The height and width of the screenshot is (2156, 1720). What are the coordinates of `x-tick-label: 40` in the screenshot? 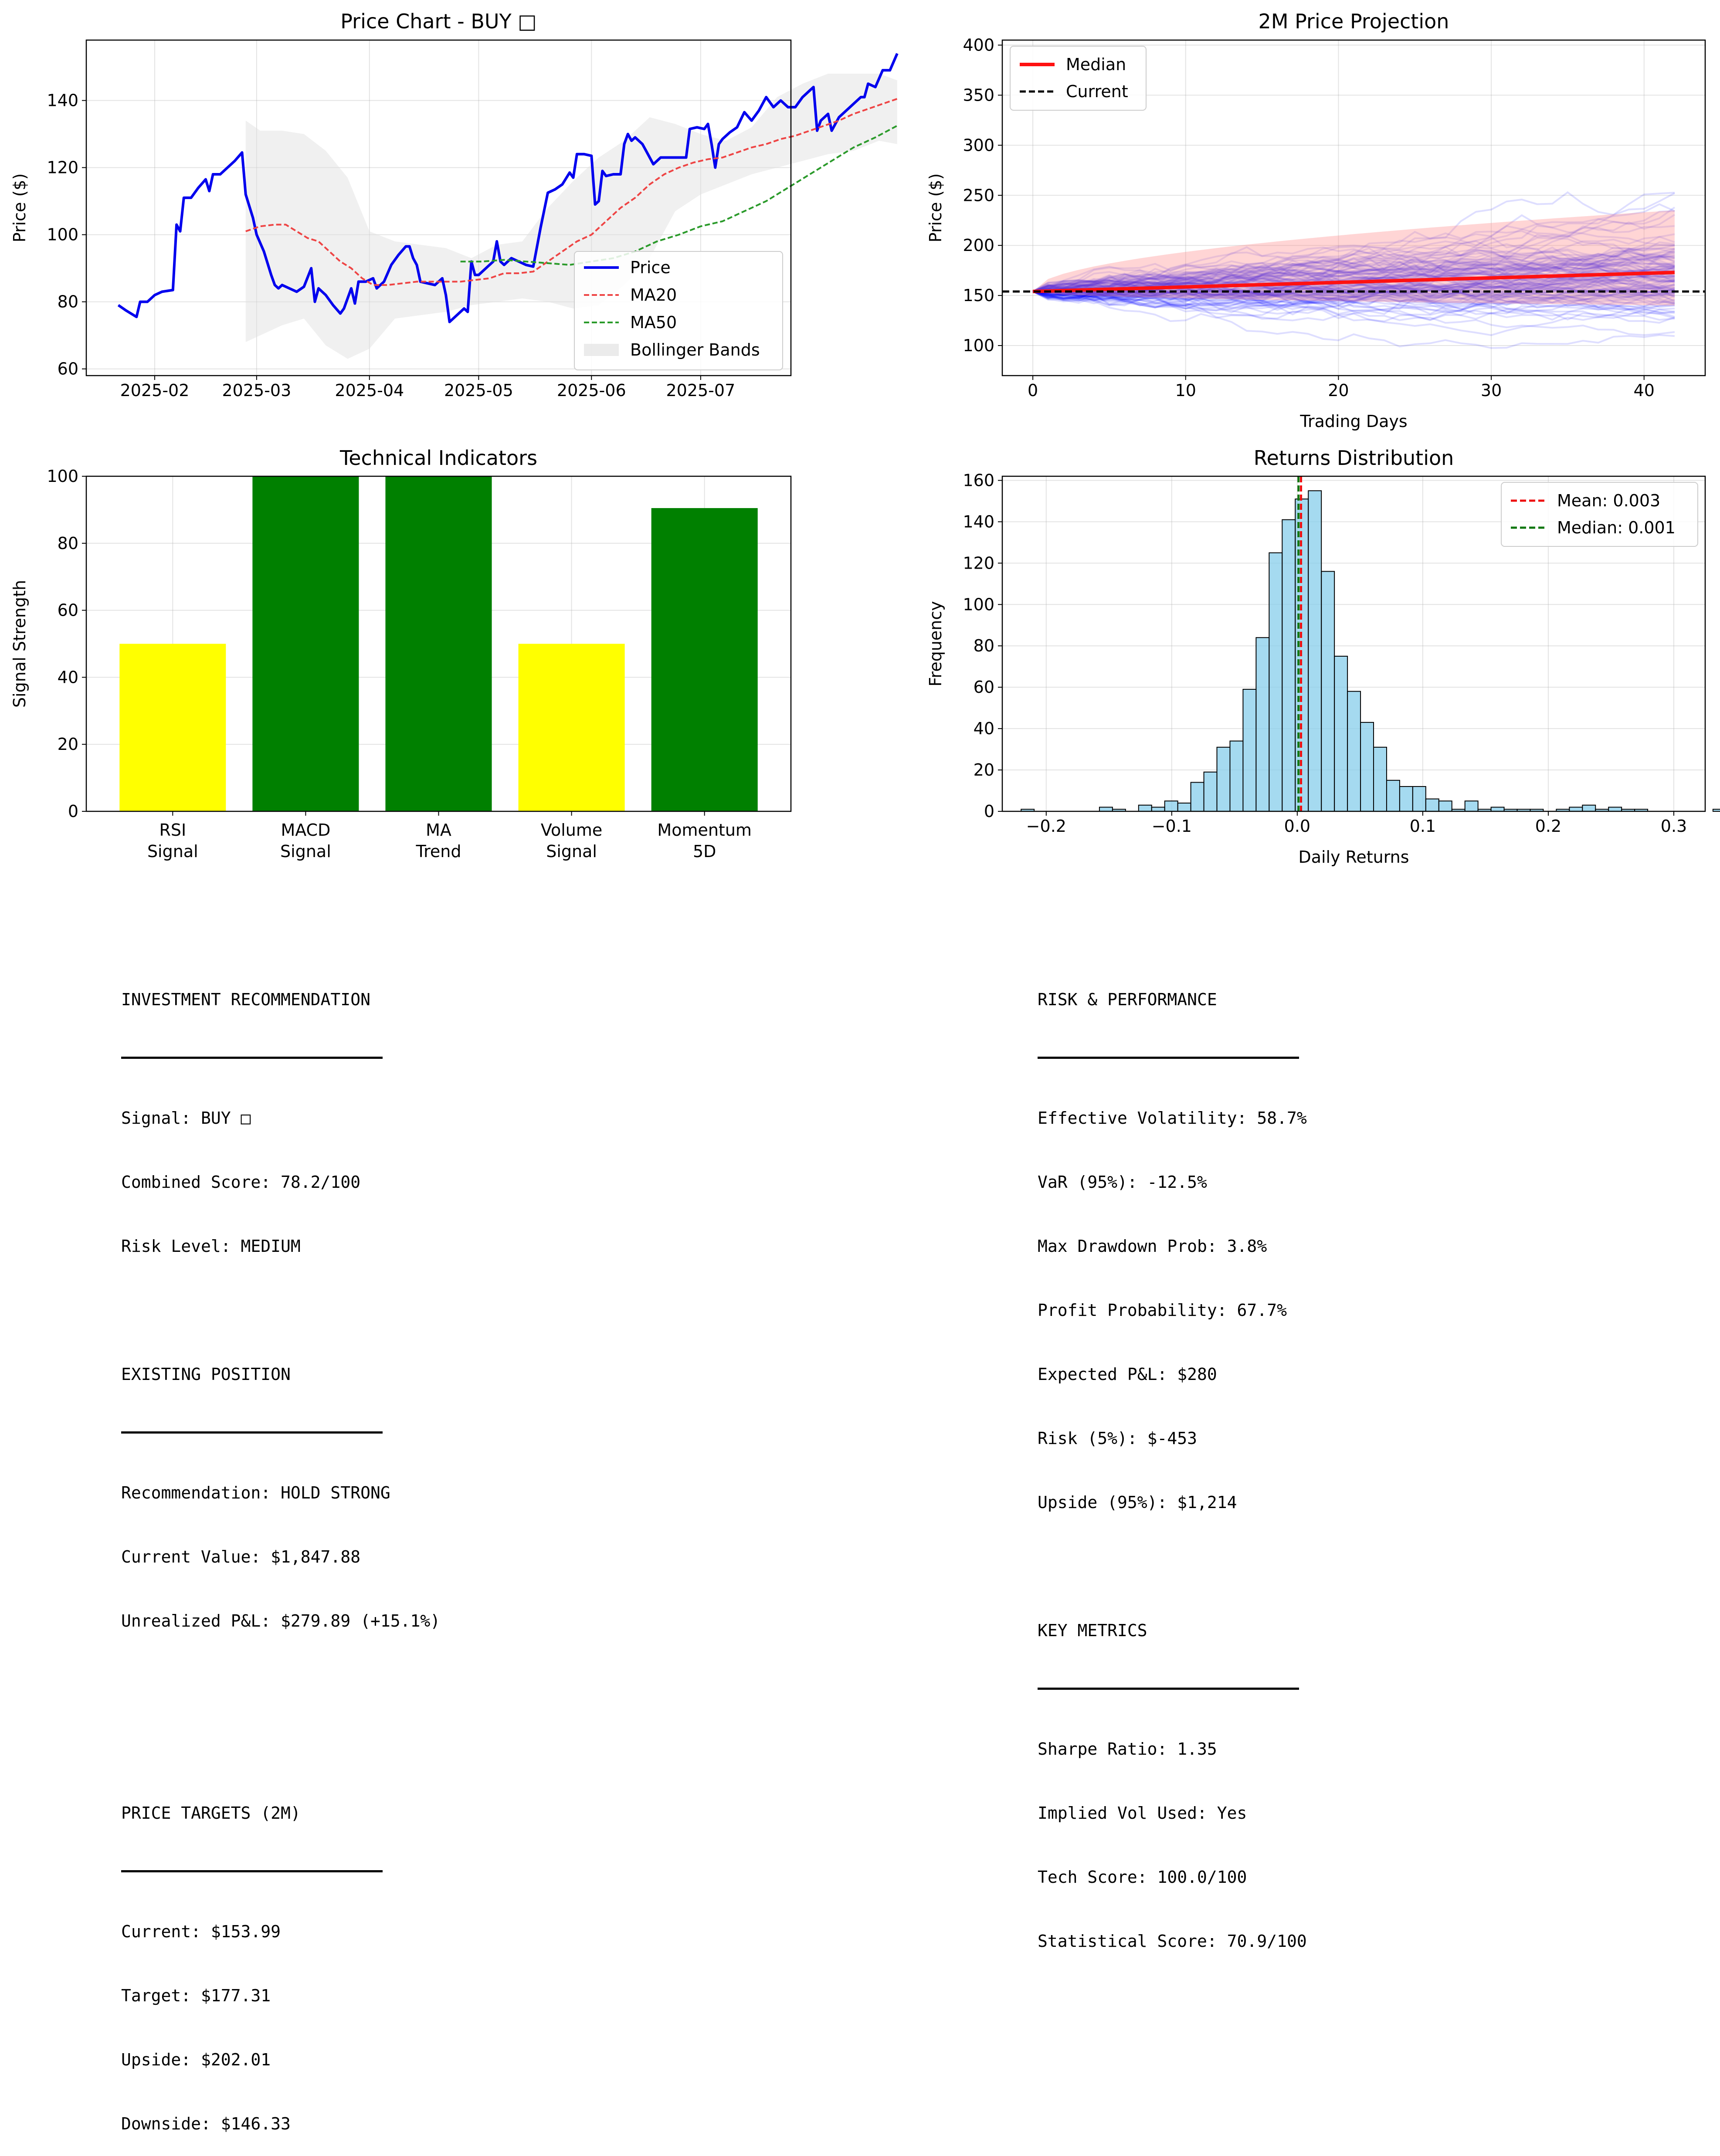 It's located at (1644, 390).